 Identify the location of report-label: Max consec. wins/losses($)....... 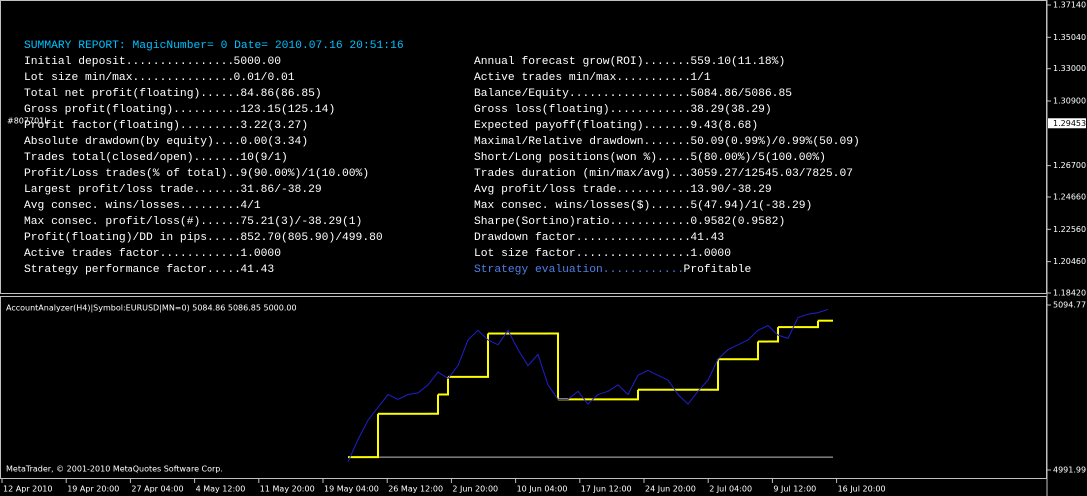
(582, 206).